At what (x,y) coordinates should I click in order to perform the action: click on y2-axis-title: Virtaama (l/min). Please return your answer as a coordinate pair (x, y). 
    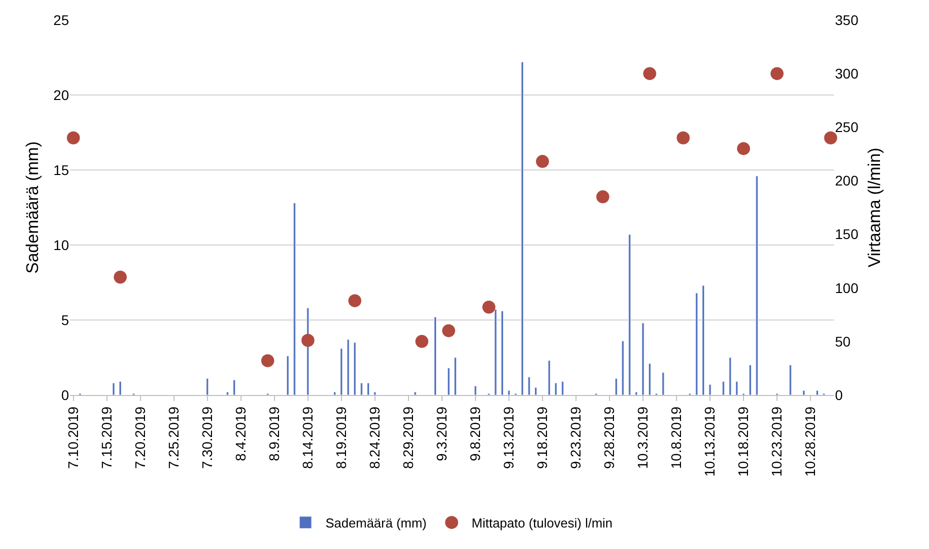
    Looking at the image, I should click on (874, 208).